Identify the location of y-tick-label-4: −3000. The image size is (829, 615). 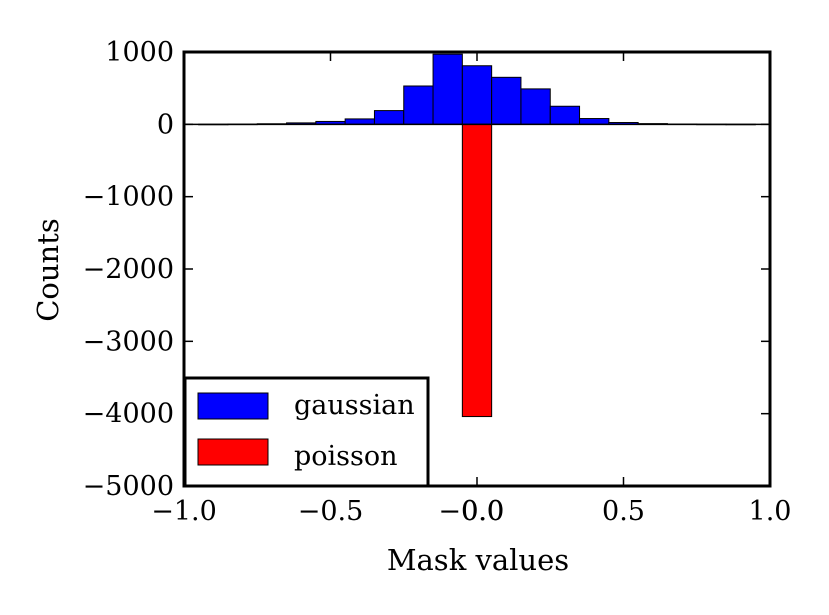
(128, 341).